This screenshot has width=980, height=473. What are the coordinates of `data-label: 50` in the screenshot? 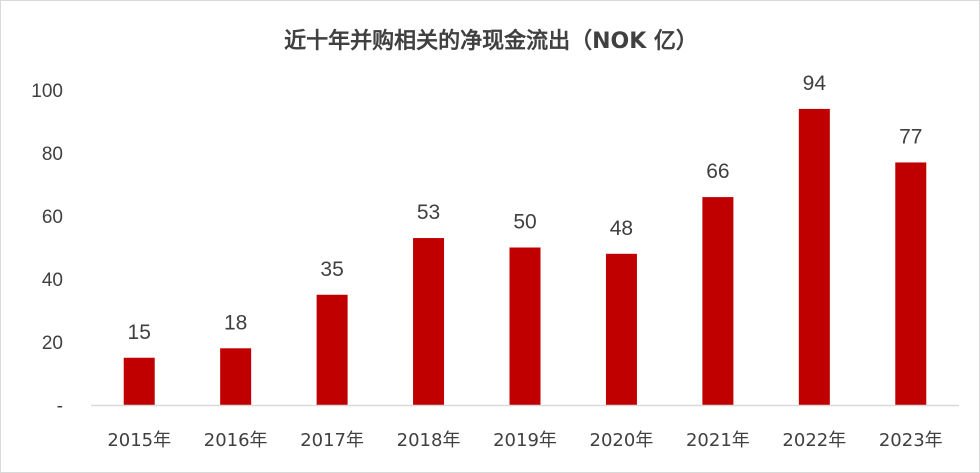 It's located at (524, 222).